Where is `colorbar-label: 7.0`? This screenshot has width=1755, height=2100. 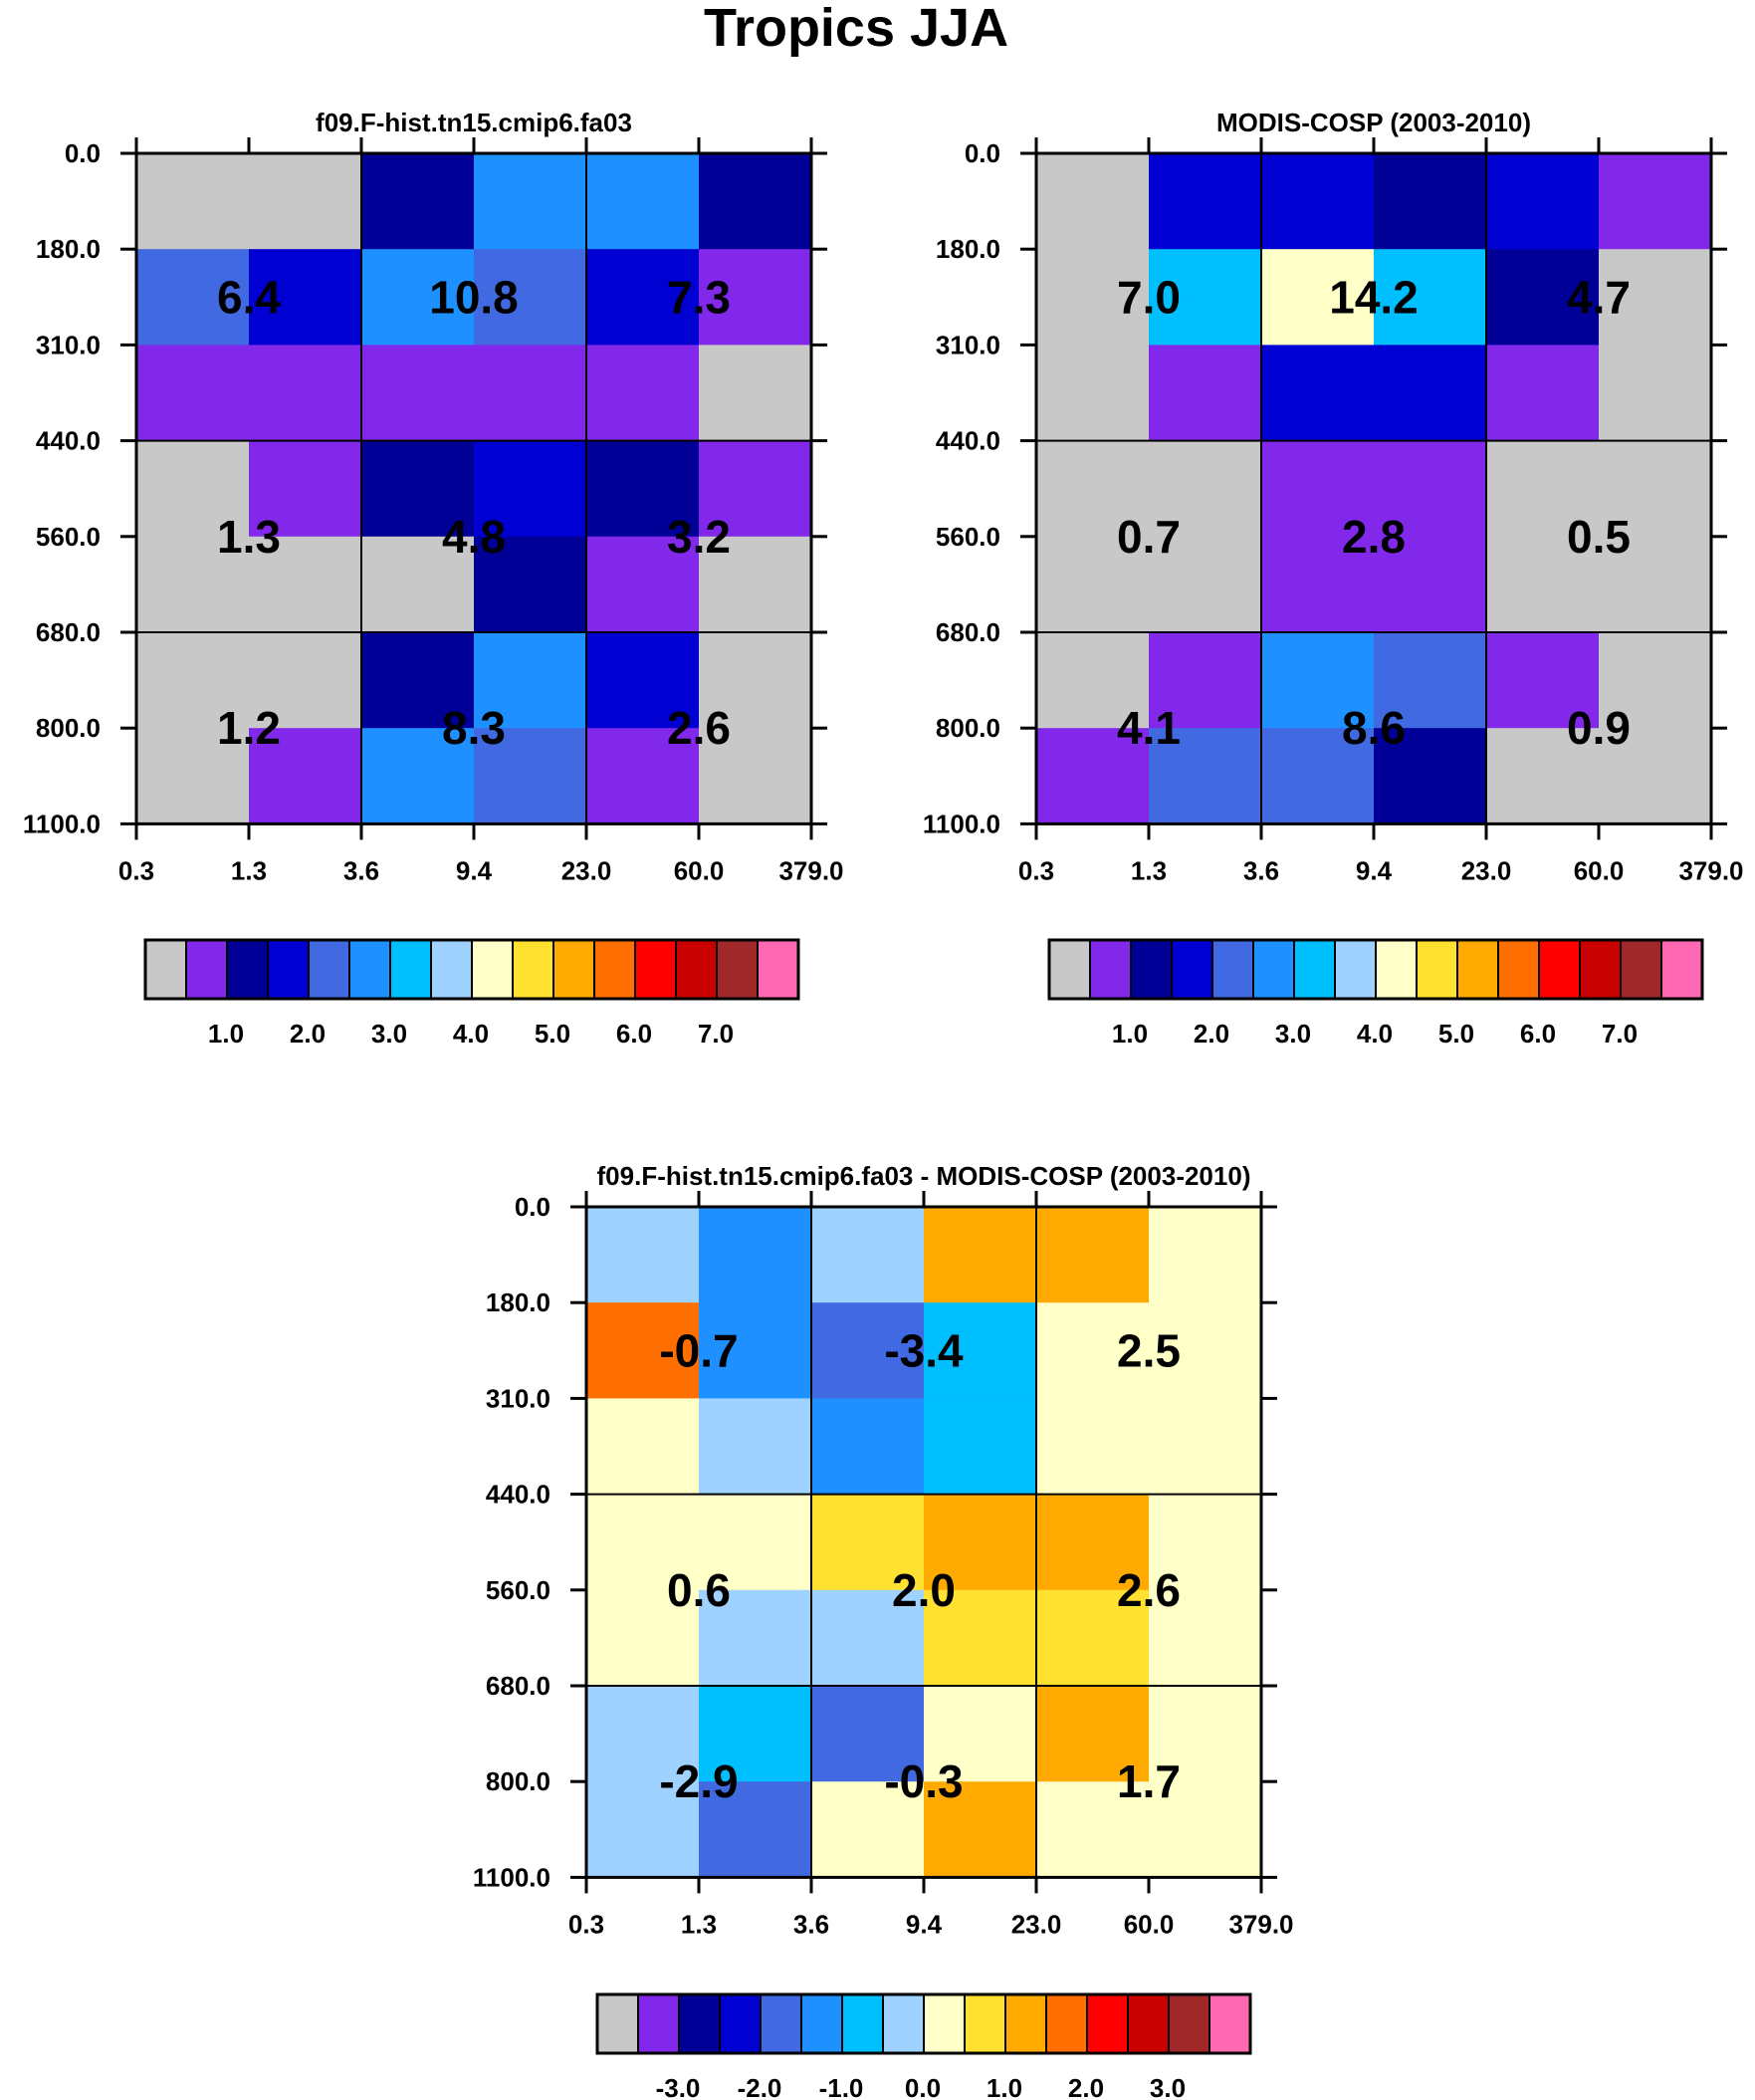 colorbar-label: 7.0 is located at coordinates (716, 1034).